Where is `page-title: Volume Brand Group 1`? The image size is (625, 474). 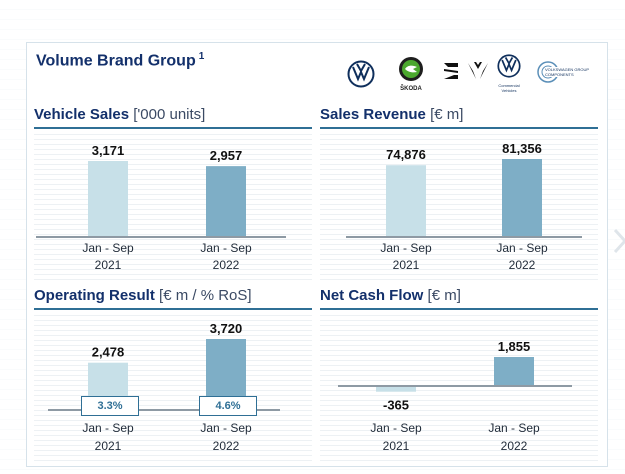
page-title: Volume Brand Group 1 is located at coordinates (120, 60).